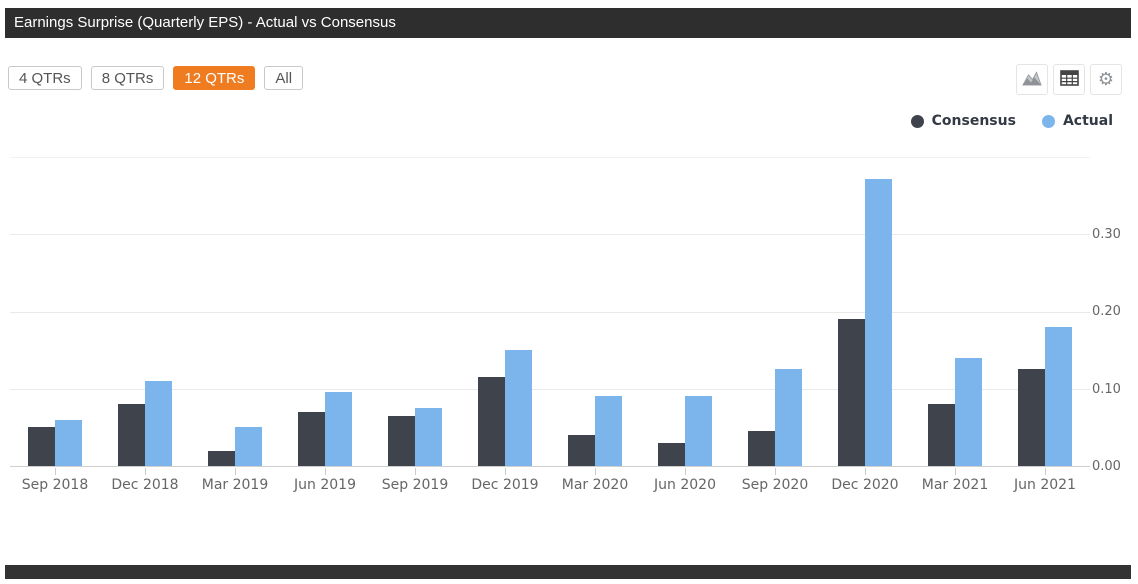 The image size is (1138, 584). What do you see at coordinates (788, 417) in the screenshot?
I see `bar-actual-sep-2020` at bounding box center [788, 417].